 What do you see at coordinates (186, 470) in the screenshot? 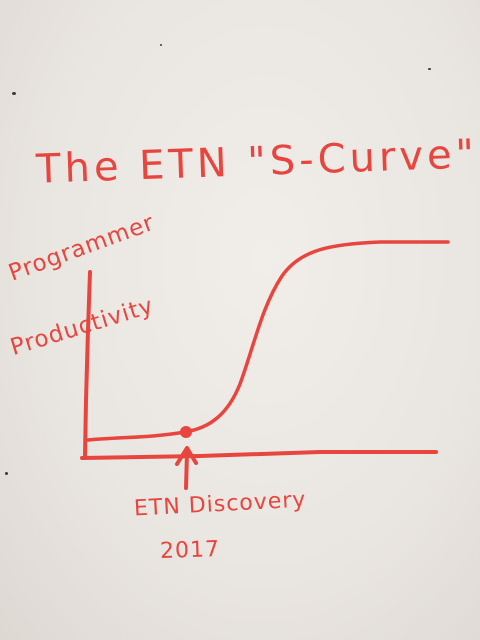
I see `arrow-shaft` at bounding box center [186, 470].